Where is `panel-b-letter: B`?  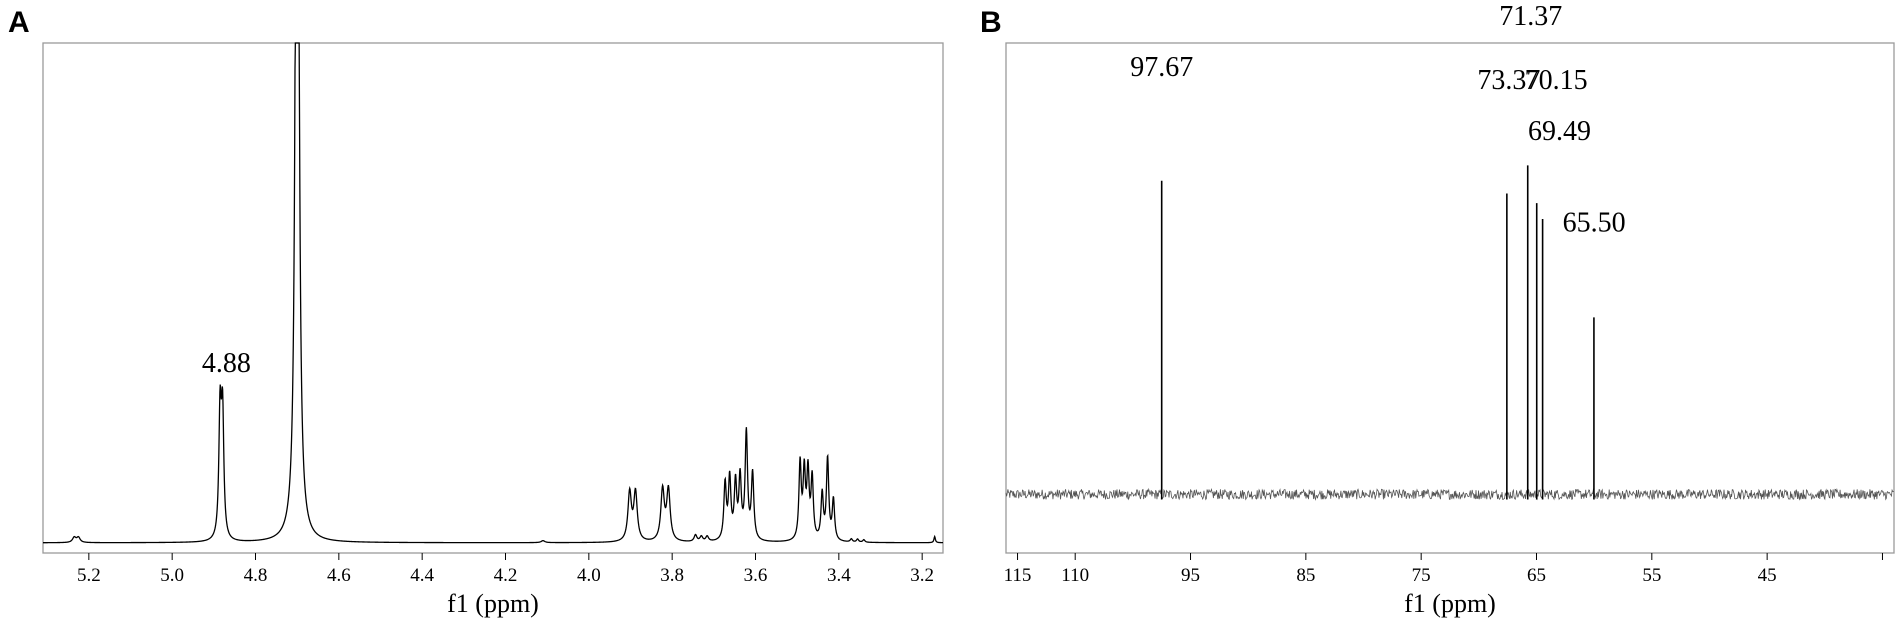
panel-b-letter: B is located at coordinates (991, 22).